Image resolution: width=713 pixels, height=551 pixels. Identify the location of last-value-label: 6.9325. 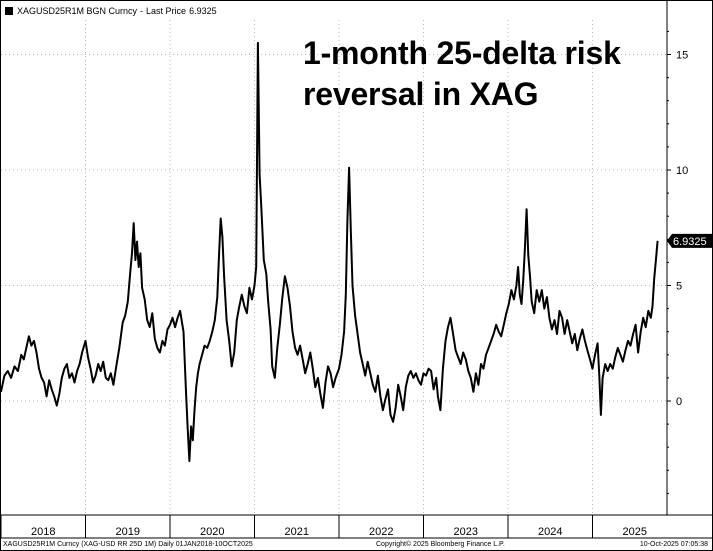
(690, 242).